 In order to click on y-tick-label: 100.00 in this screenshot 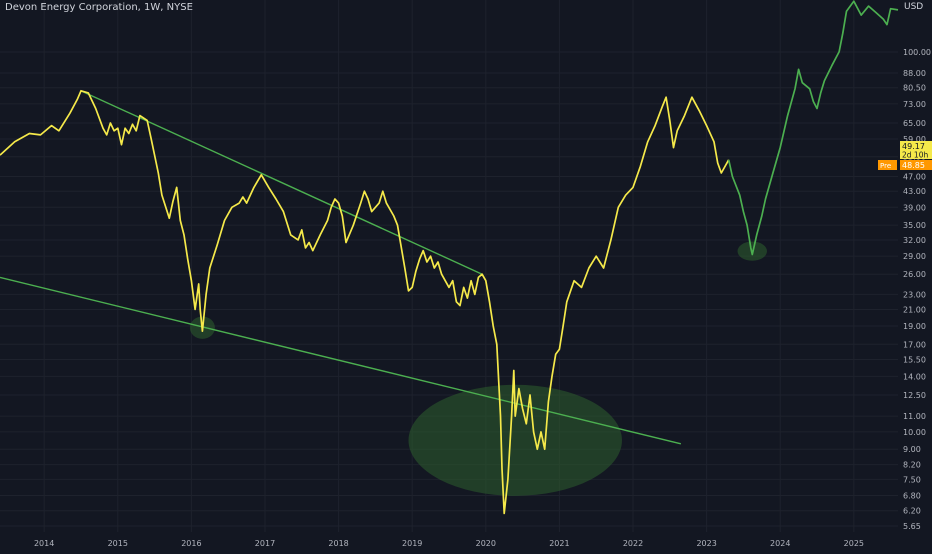, I will do `click(917, 52)`.